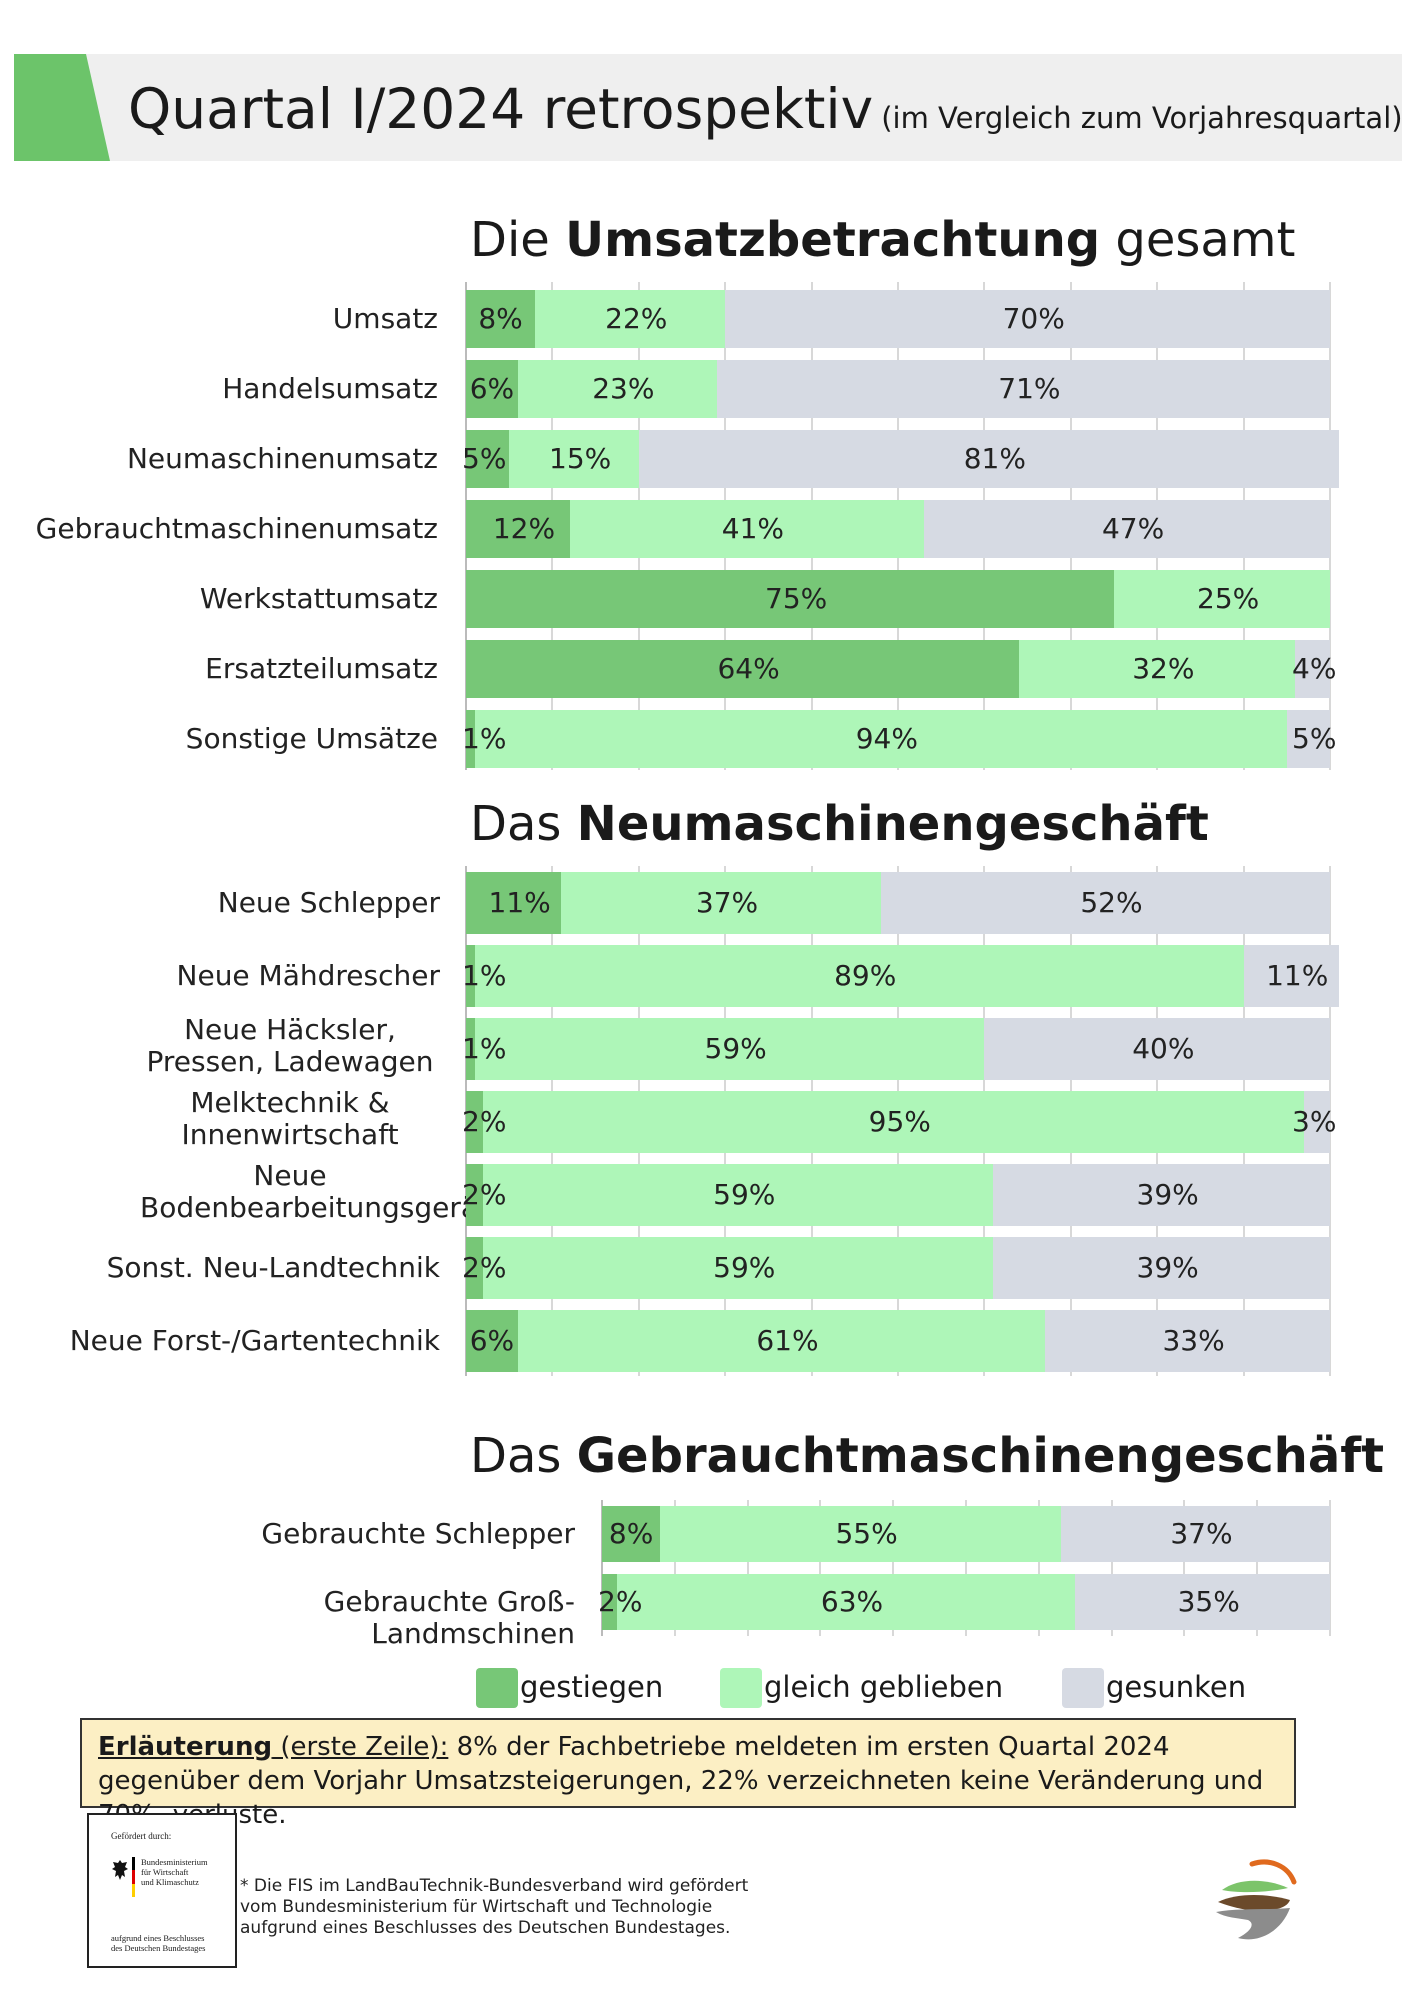  Describe the element at coordinates (360, 1747) in the screenshot. I see `explanation-label-suffix: (erste Zeile):` at that location.